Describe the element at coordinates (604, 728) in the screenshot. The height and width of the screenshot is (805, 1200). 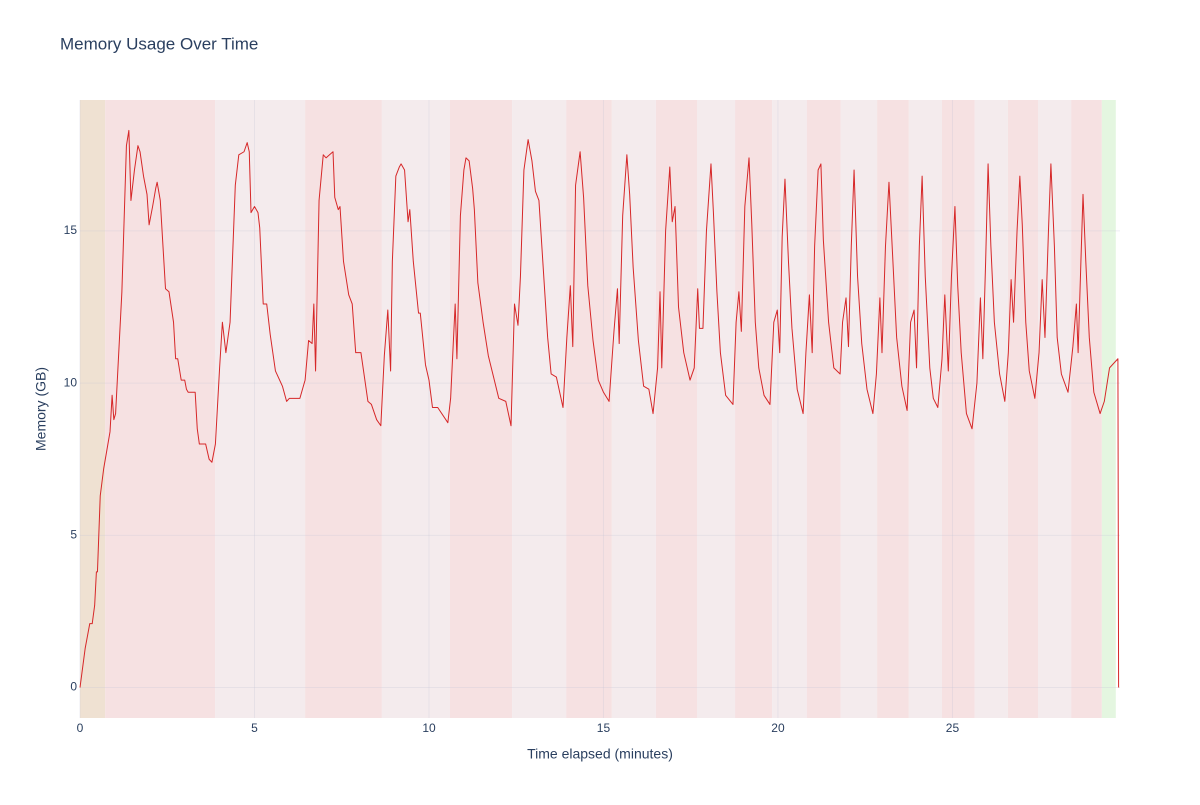
I see `x-tick-label: 15` at that location.